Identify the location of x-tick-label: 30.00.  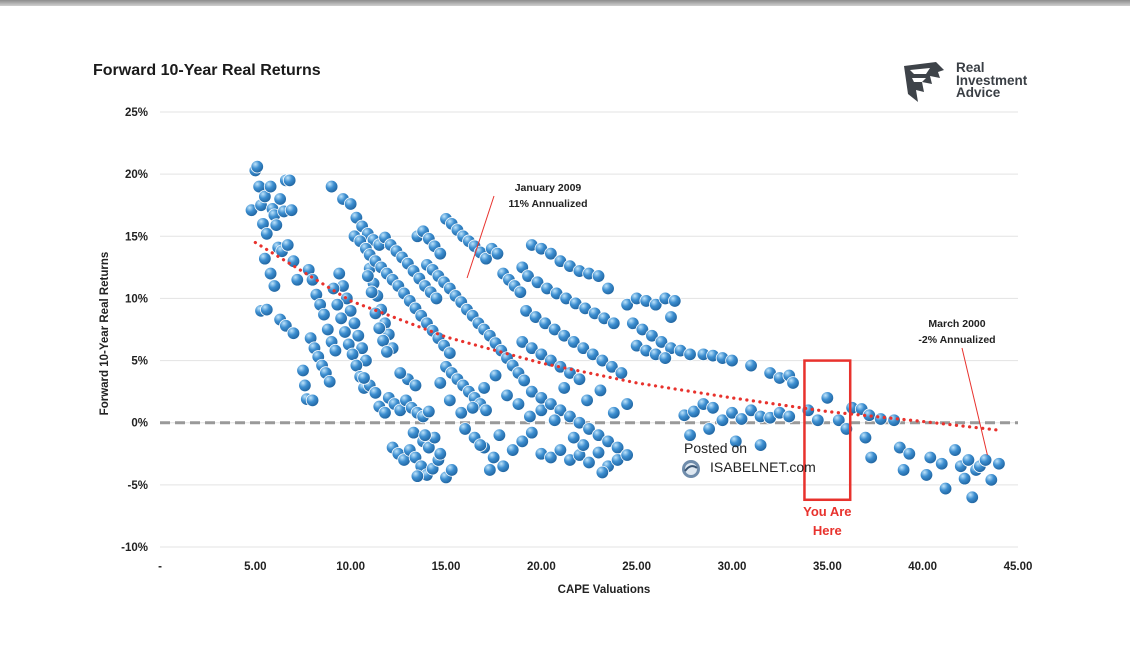
(732, 567).